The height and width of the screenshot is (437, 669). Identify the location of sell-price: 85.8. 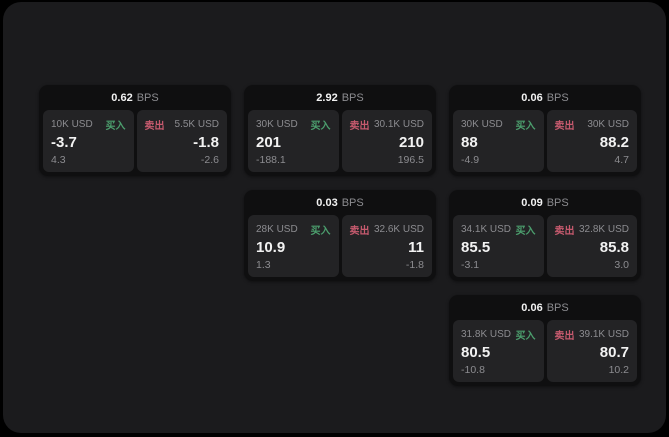
(614, 247).